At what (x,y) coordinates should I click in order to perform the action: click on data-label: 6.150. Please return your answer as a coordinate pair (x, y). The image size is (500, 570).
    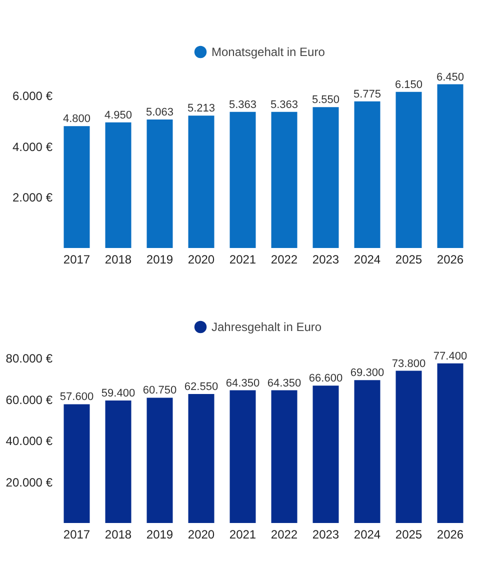
    Looking at the image, I should click on (408, 84).